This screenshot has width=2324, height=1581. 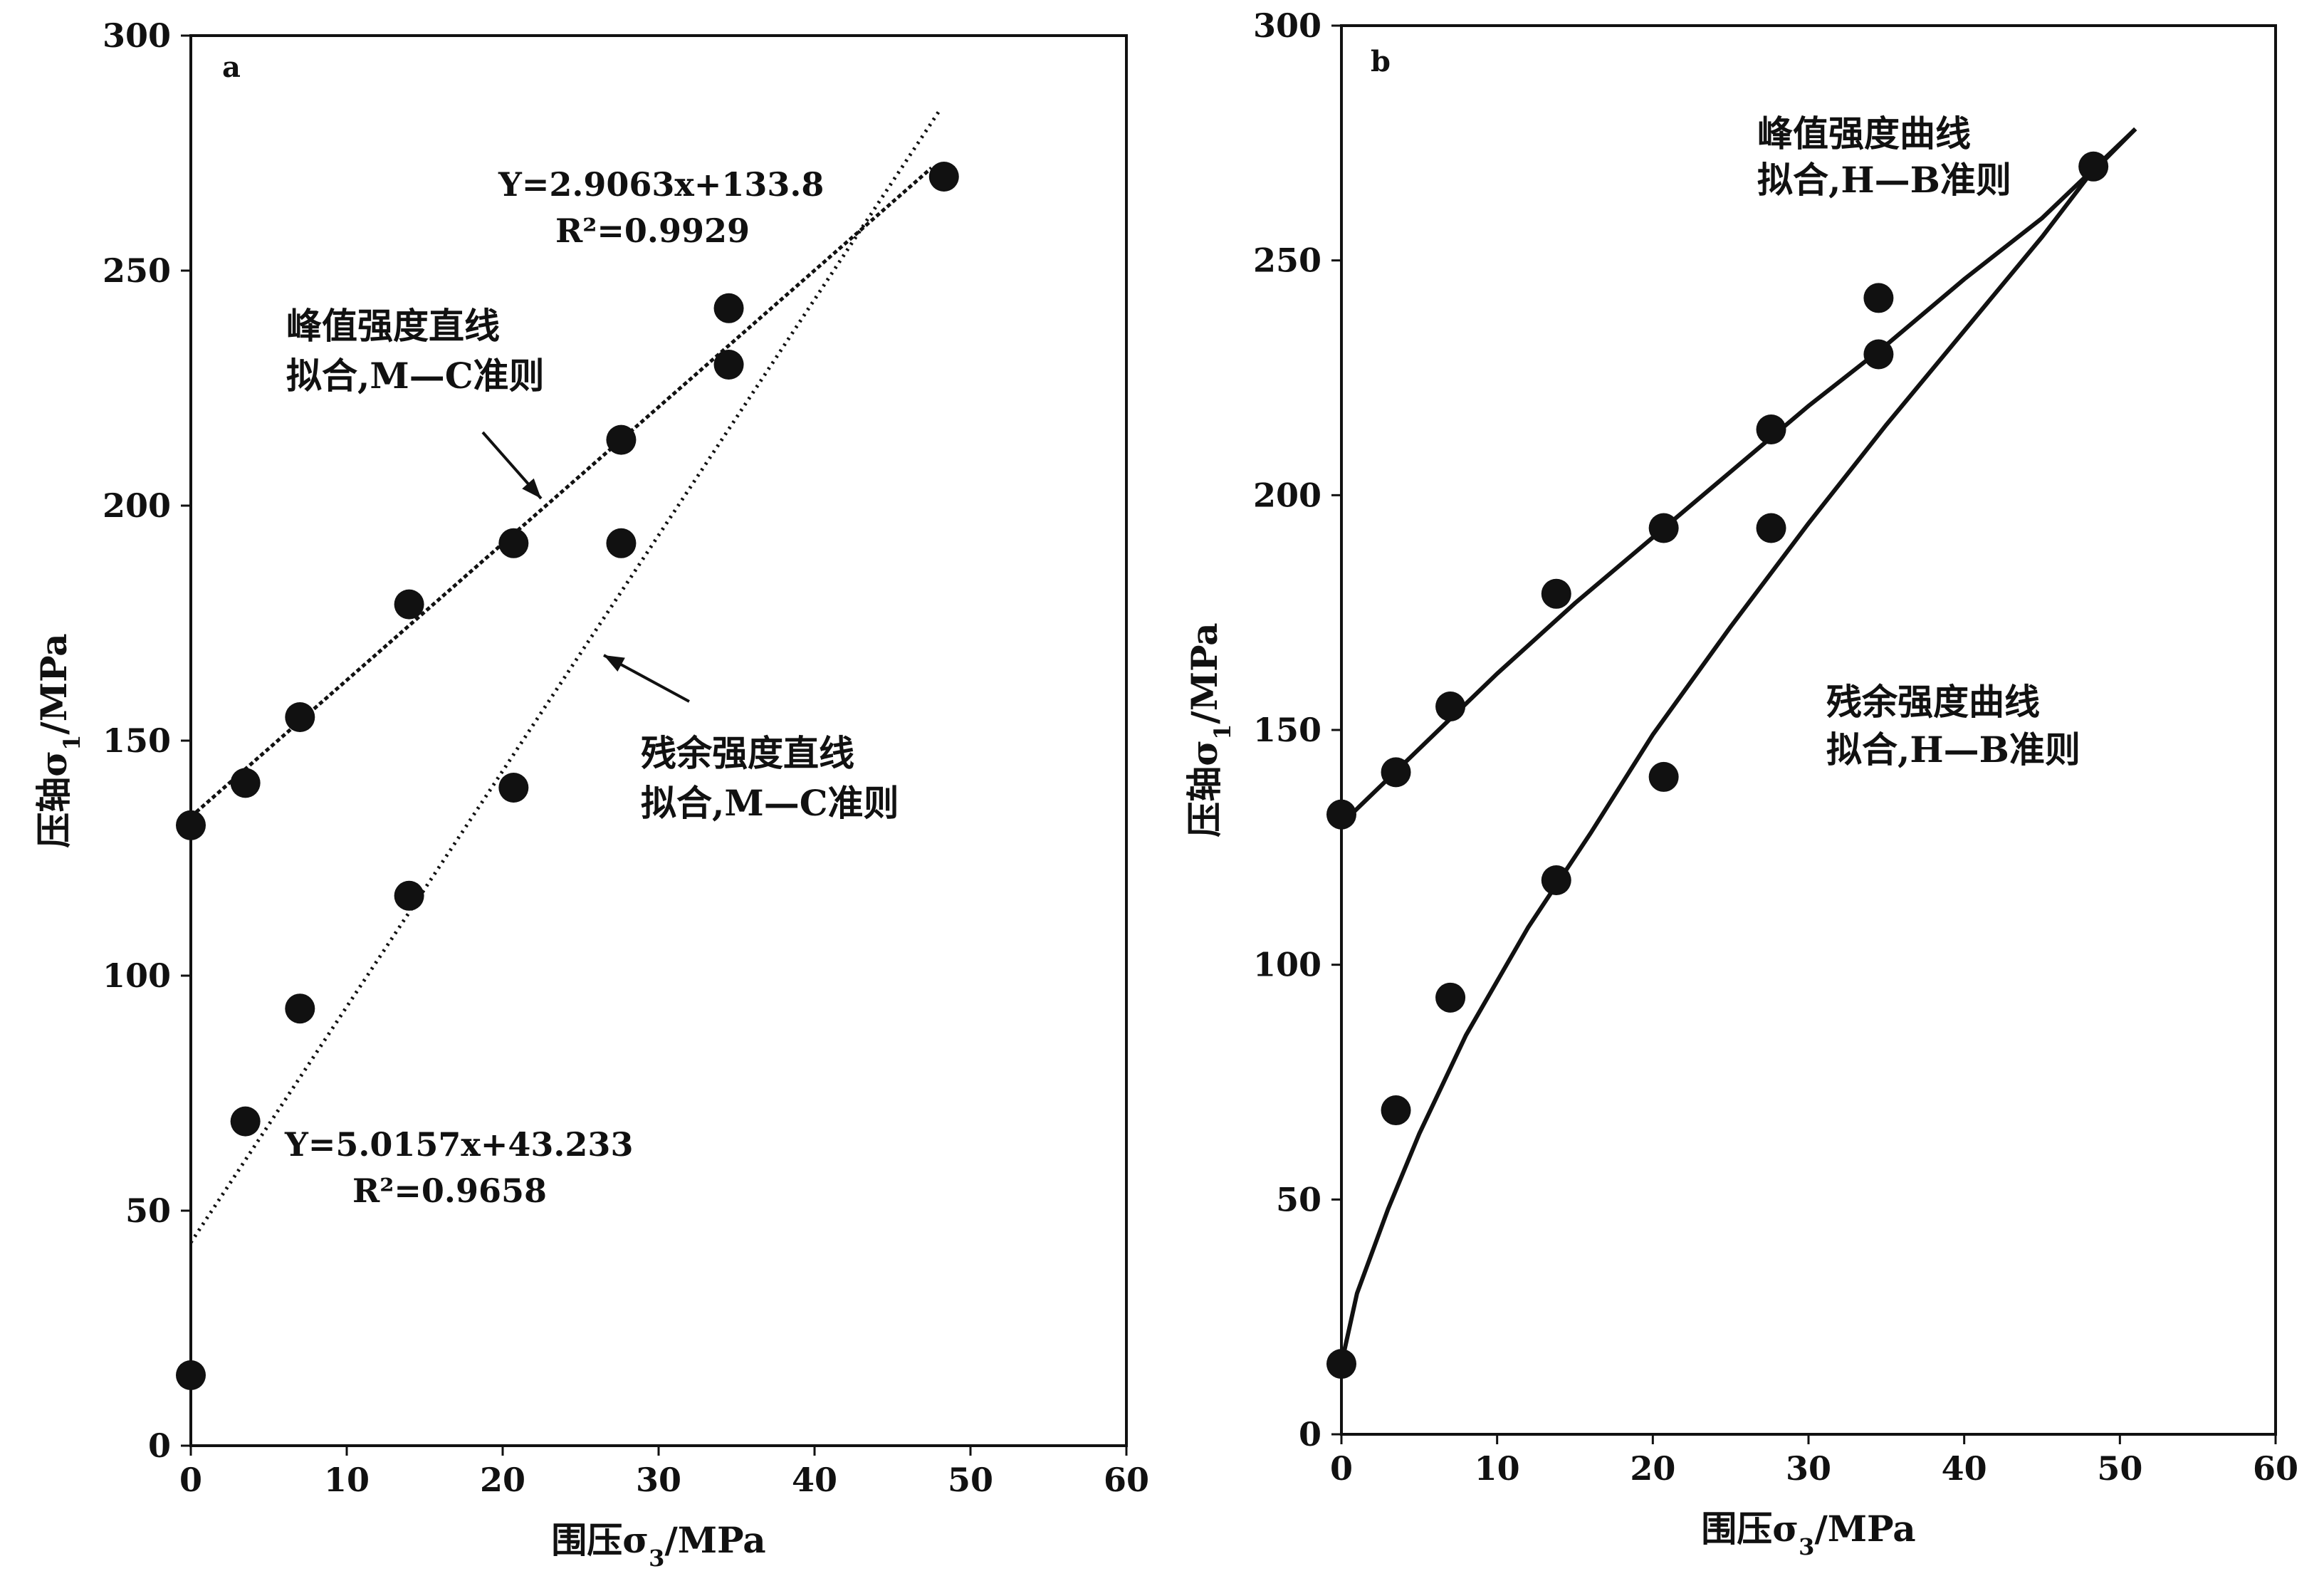 I want to click on panel-letter: b, so click(x=1381, y=61).